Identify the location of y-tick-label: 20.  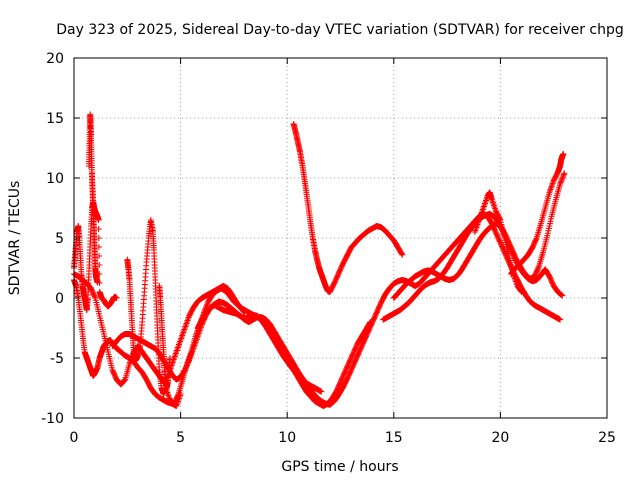
(55, 59).